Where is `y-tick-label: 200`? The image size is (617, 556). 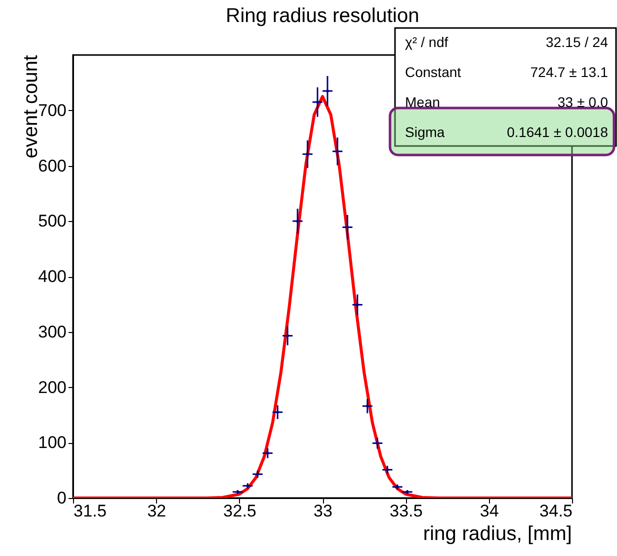 y-tick-label: 200 is located at coordinates (52, 387).